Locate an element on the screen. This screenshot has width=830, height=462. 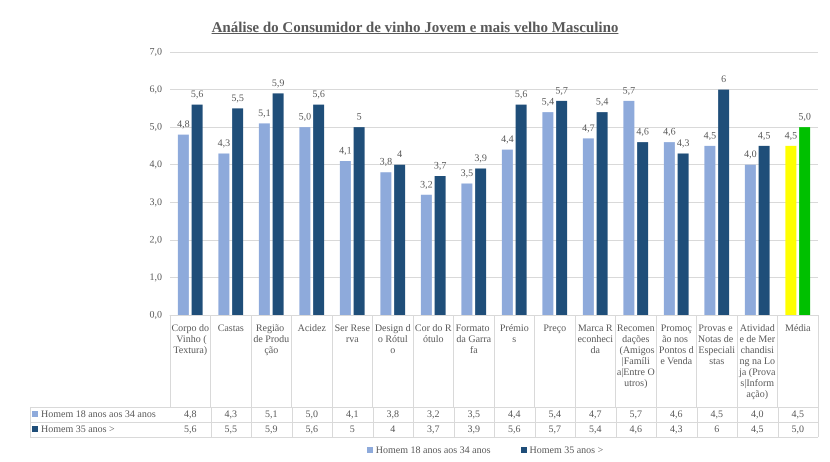
data-label: 4 is located at coordinates (392, 430).